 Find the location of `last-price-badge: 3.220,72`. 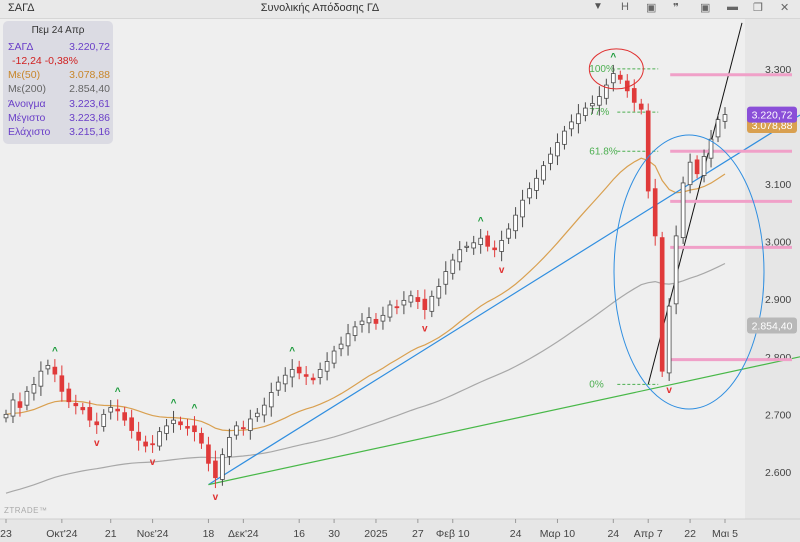

last-price-badge: 3.220,72 is located at coordinates (772, 116).